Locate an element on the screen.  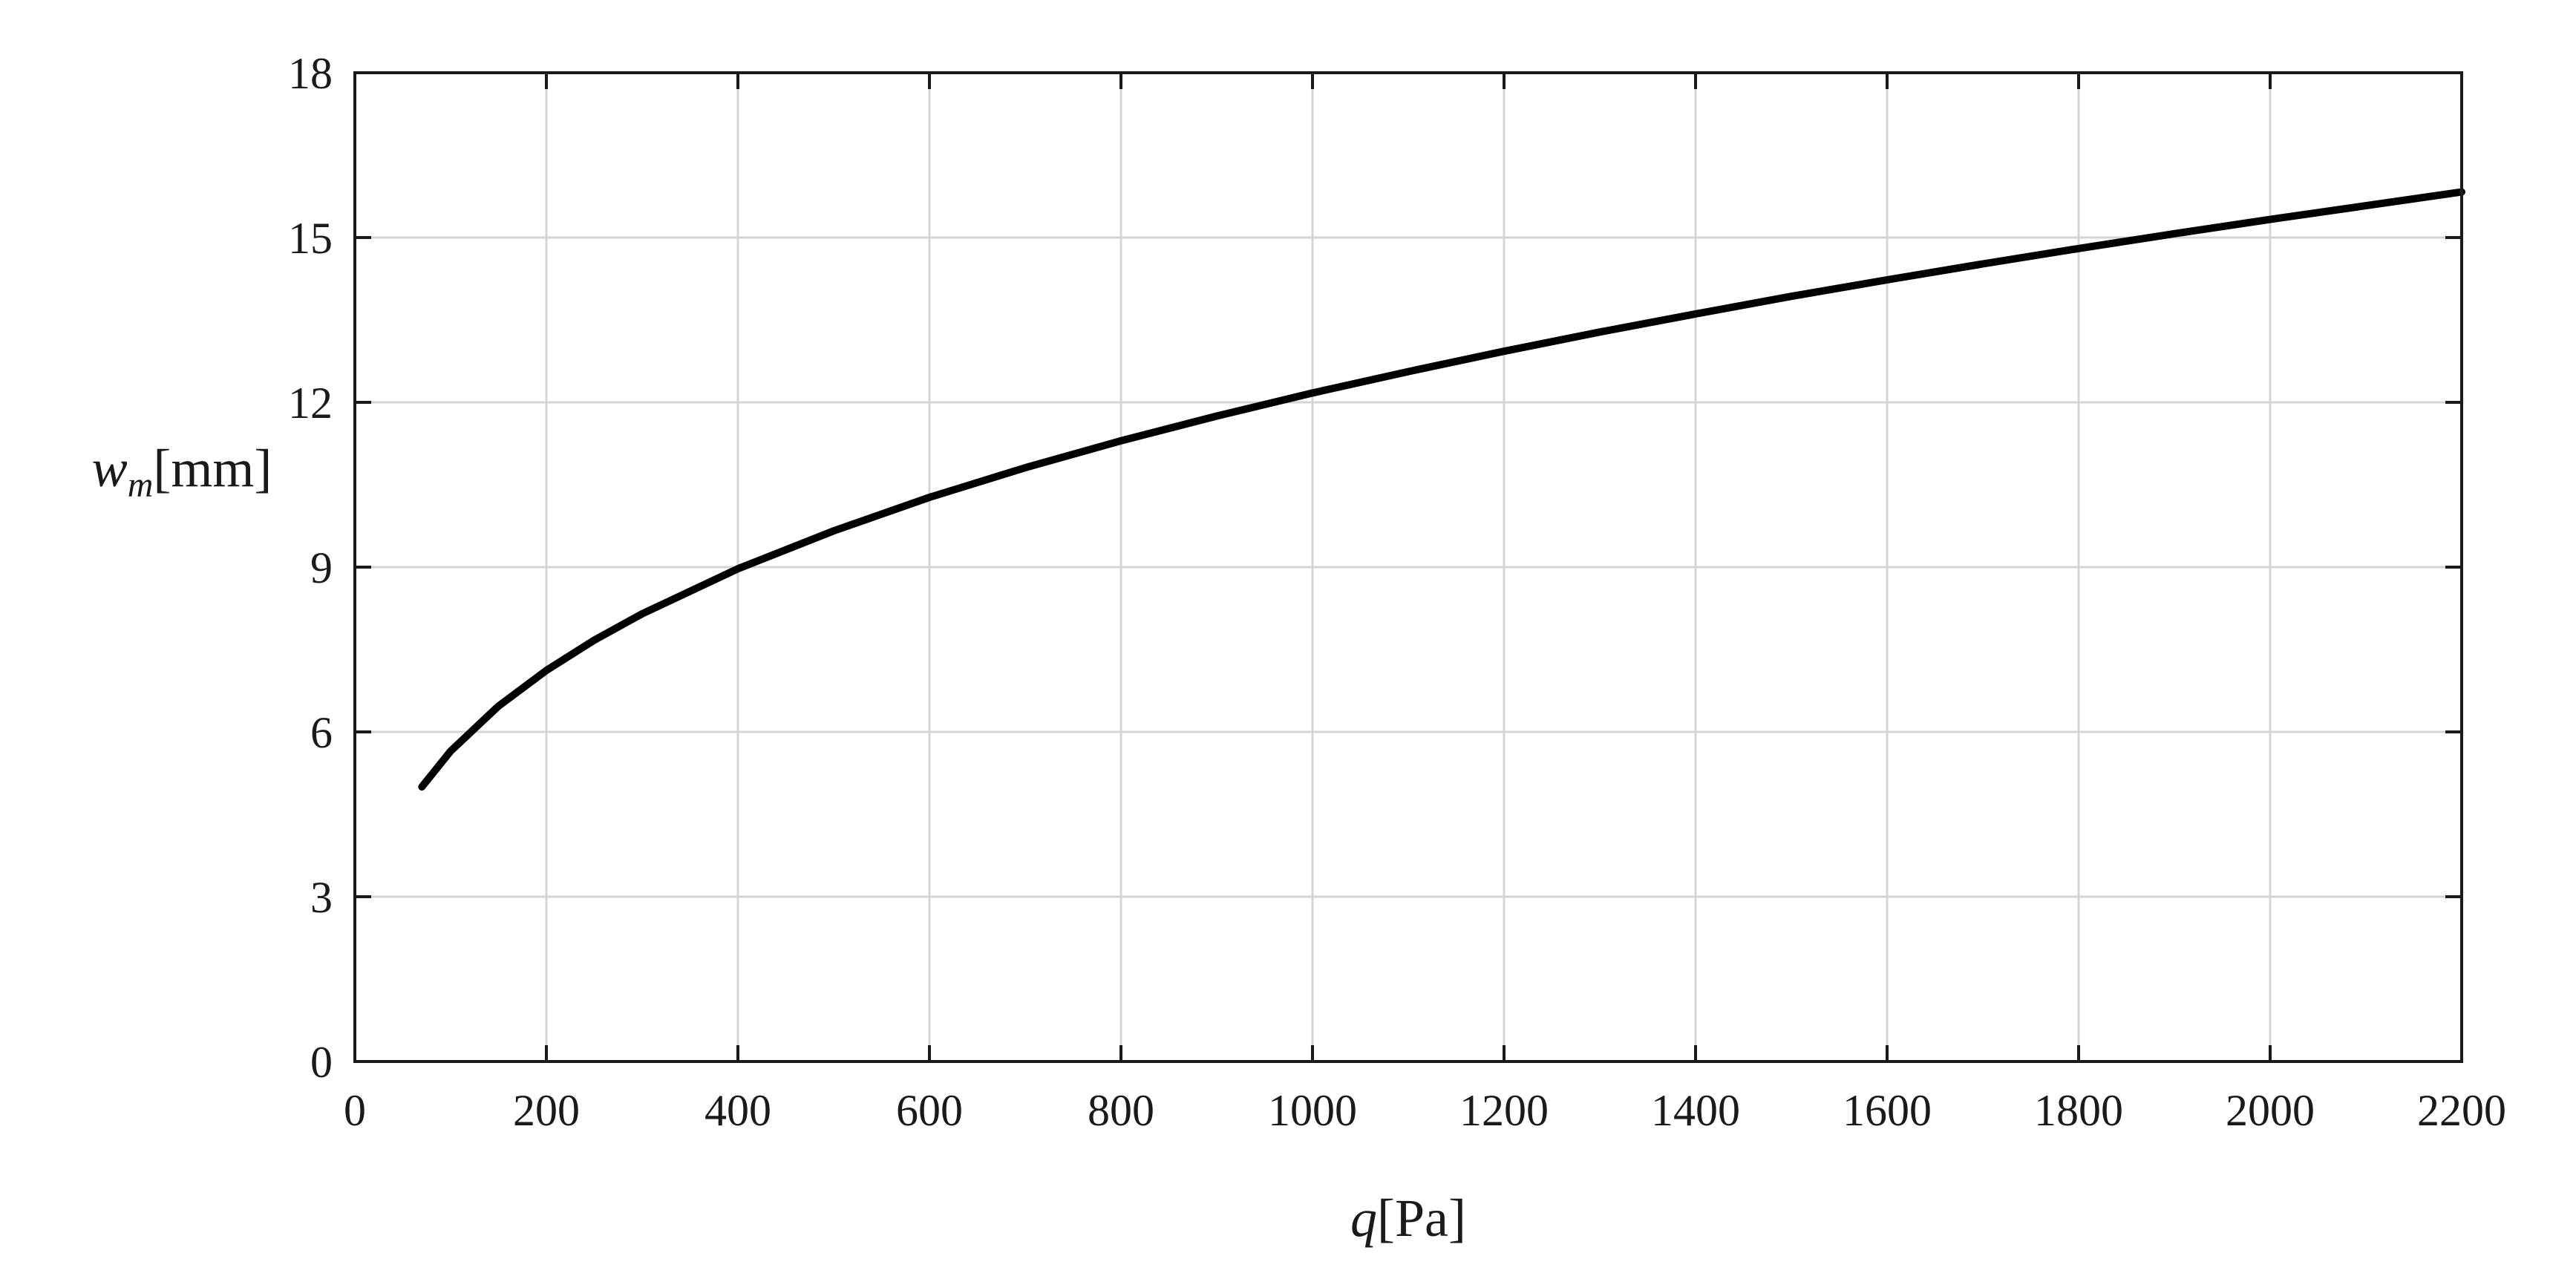
x-tick-label: 0 is located at coordinates (355, 1110).